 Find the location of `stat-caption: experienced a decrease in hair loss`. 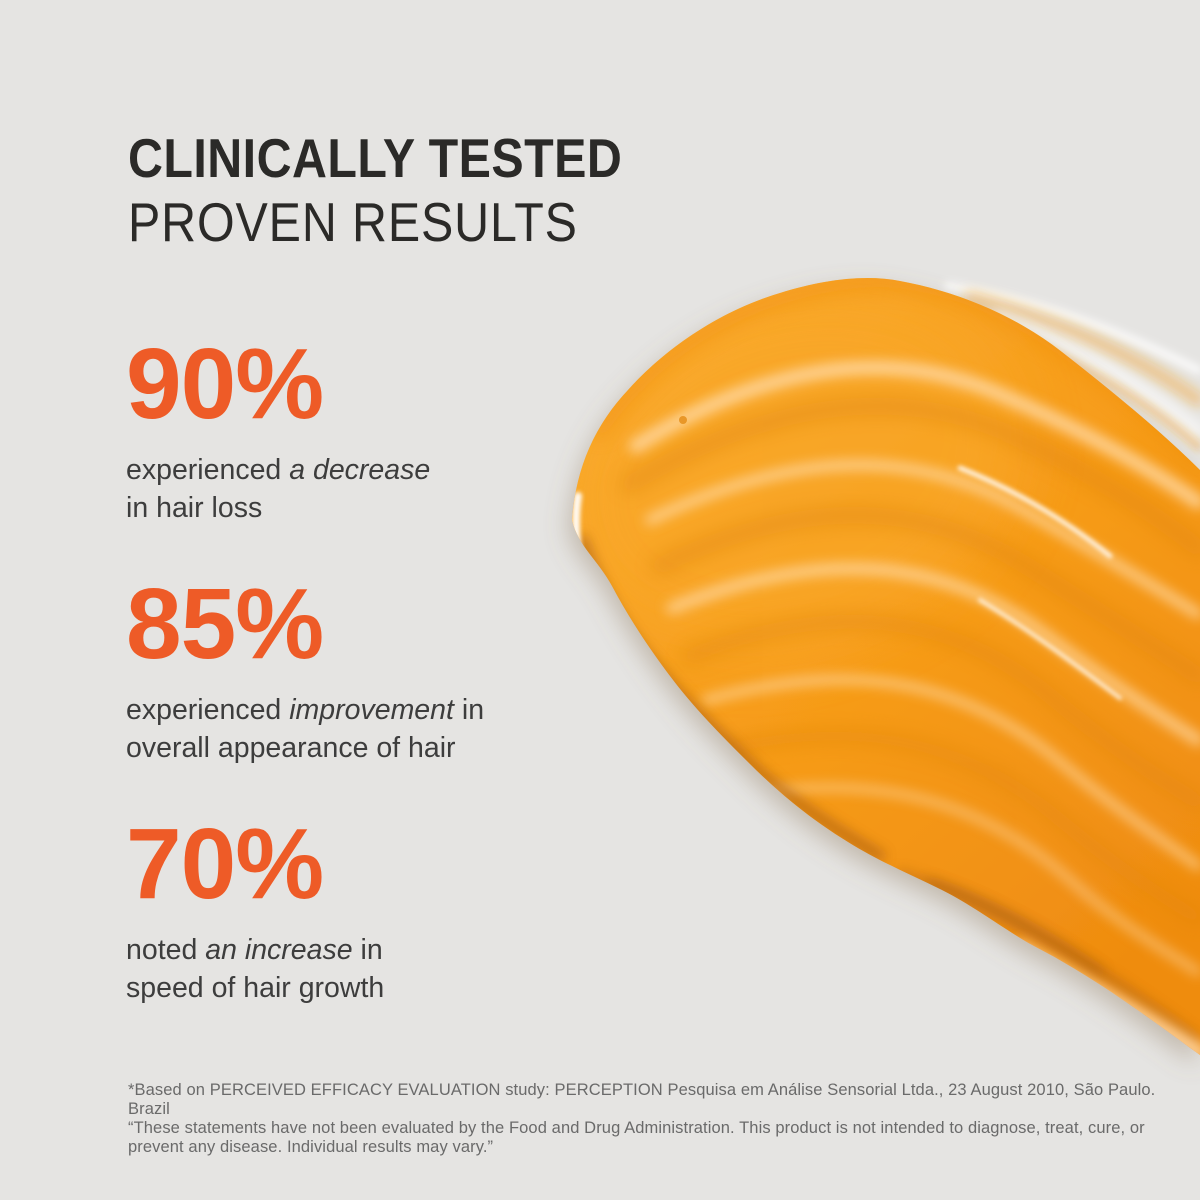

stat-caption: experienced a decrease in hair loss is located at coordinates (278, 489).